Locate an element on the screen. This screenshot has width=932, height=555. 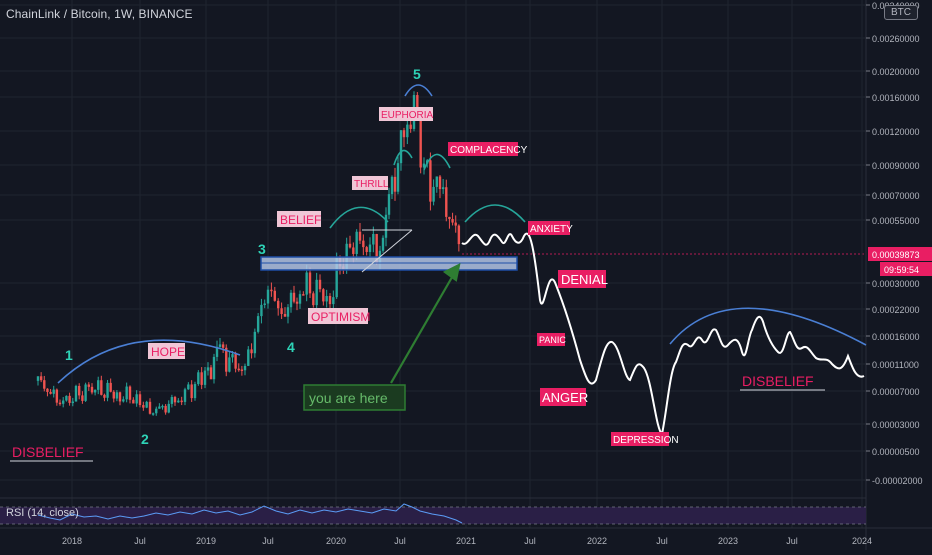
price-tick-label: 0.00016000 is located at coordinates (896, 337).